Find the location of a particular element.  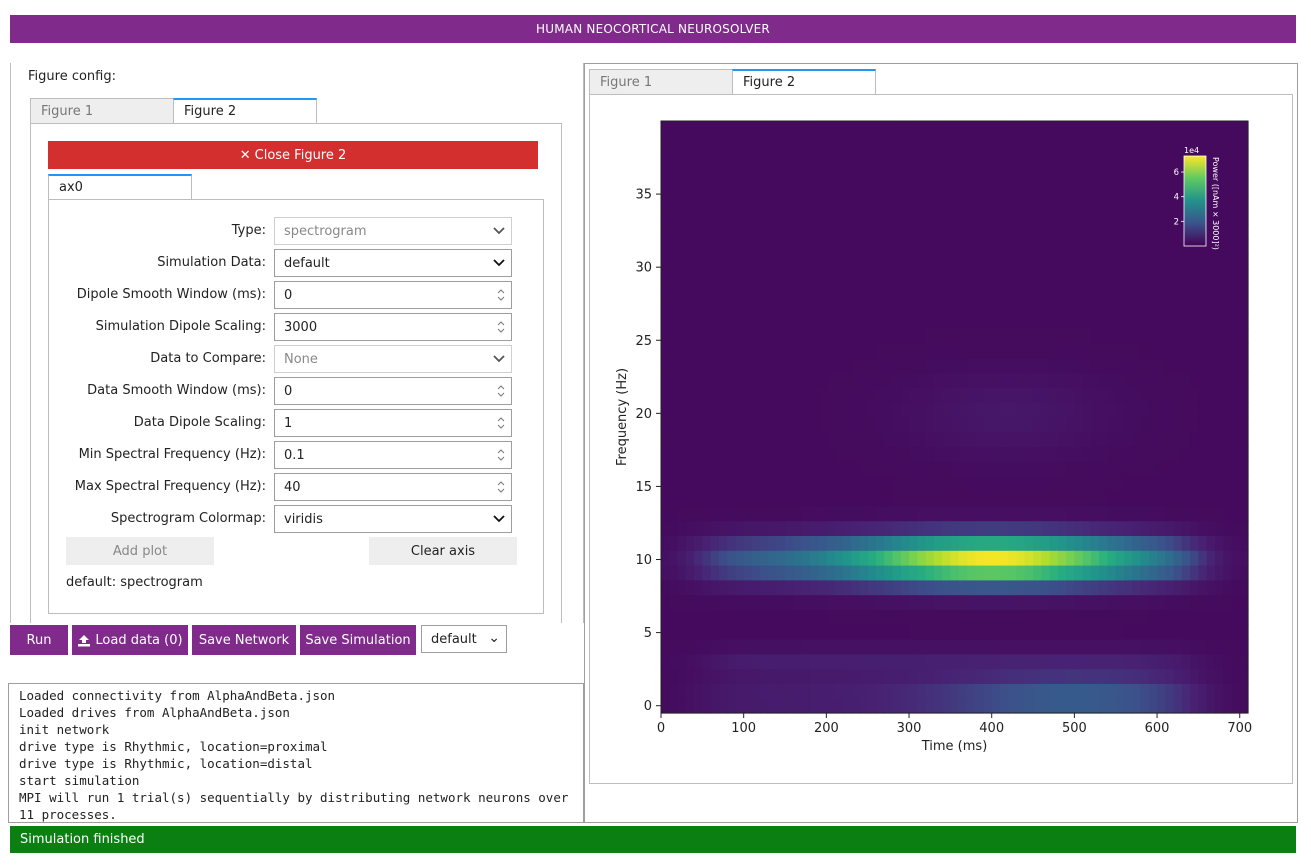

field-select: viridis is located at coordinates (393, 519).